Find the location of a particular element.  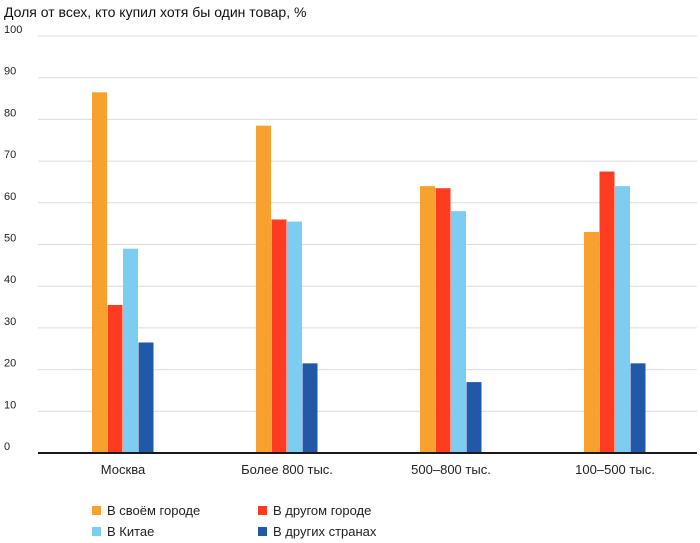

x-category-label: 500–800 тыс. is located at coordinates (451, 469).